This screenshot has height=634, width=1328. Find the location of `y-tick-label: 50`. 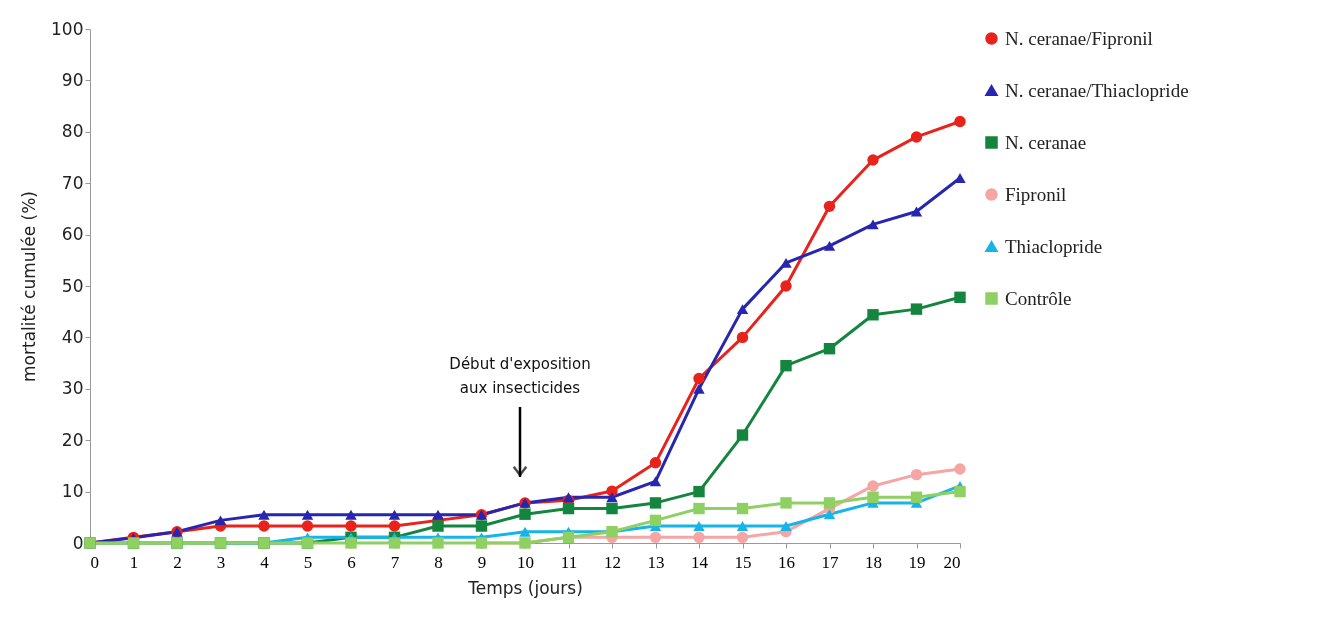

y-tick-label: 50 is located at coordinates (72, 285).